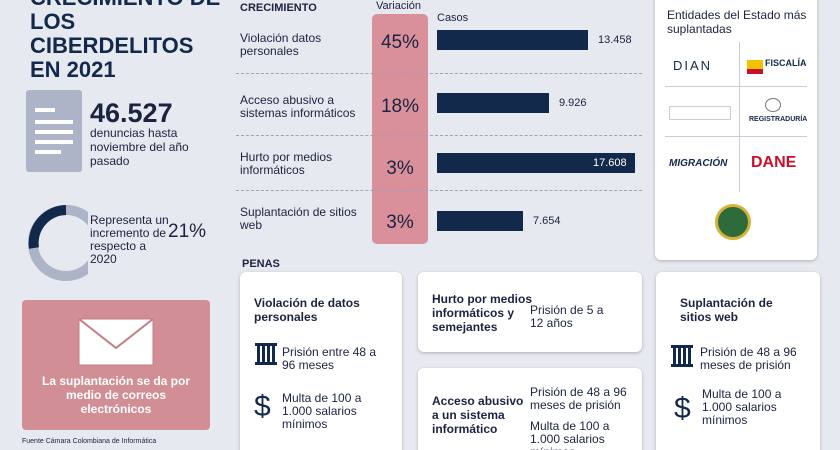 The image size is (840, 450). What do you see at coordinates (786, 63) in the screenshot?
I see `logo-fiscalia: FISCALÍA` at bounding box center [786, 63].